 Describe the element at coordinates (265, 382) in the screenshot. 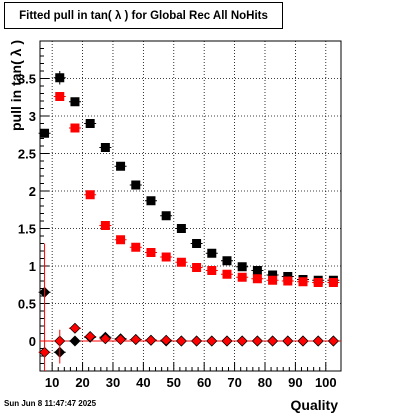

I see `x-tick-label: 80` at that location.